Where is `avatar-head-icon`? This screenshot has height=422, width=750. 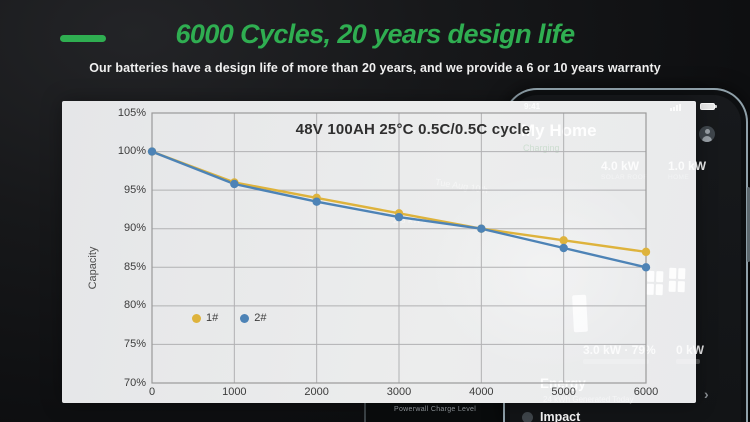
avatar-head-icon is located at coordinates (707, 131).